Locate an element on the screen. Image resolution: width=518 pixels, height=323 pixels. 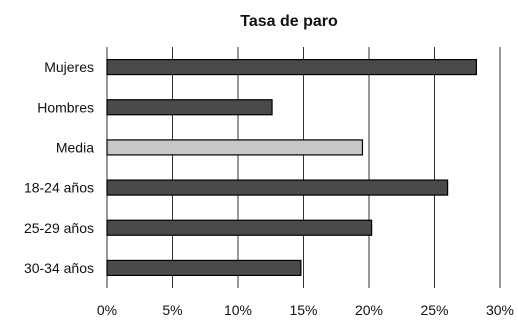
category-label-1: Hombres is located at coordinates (65, 107).